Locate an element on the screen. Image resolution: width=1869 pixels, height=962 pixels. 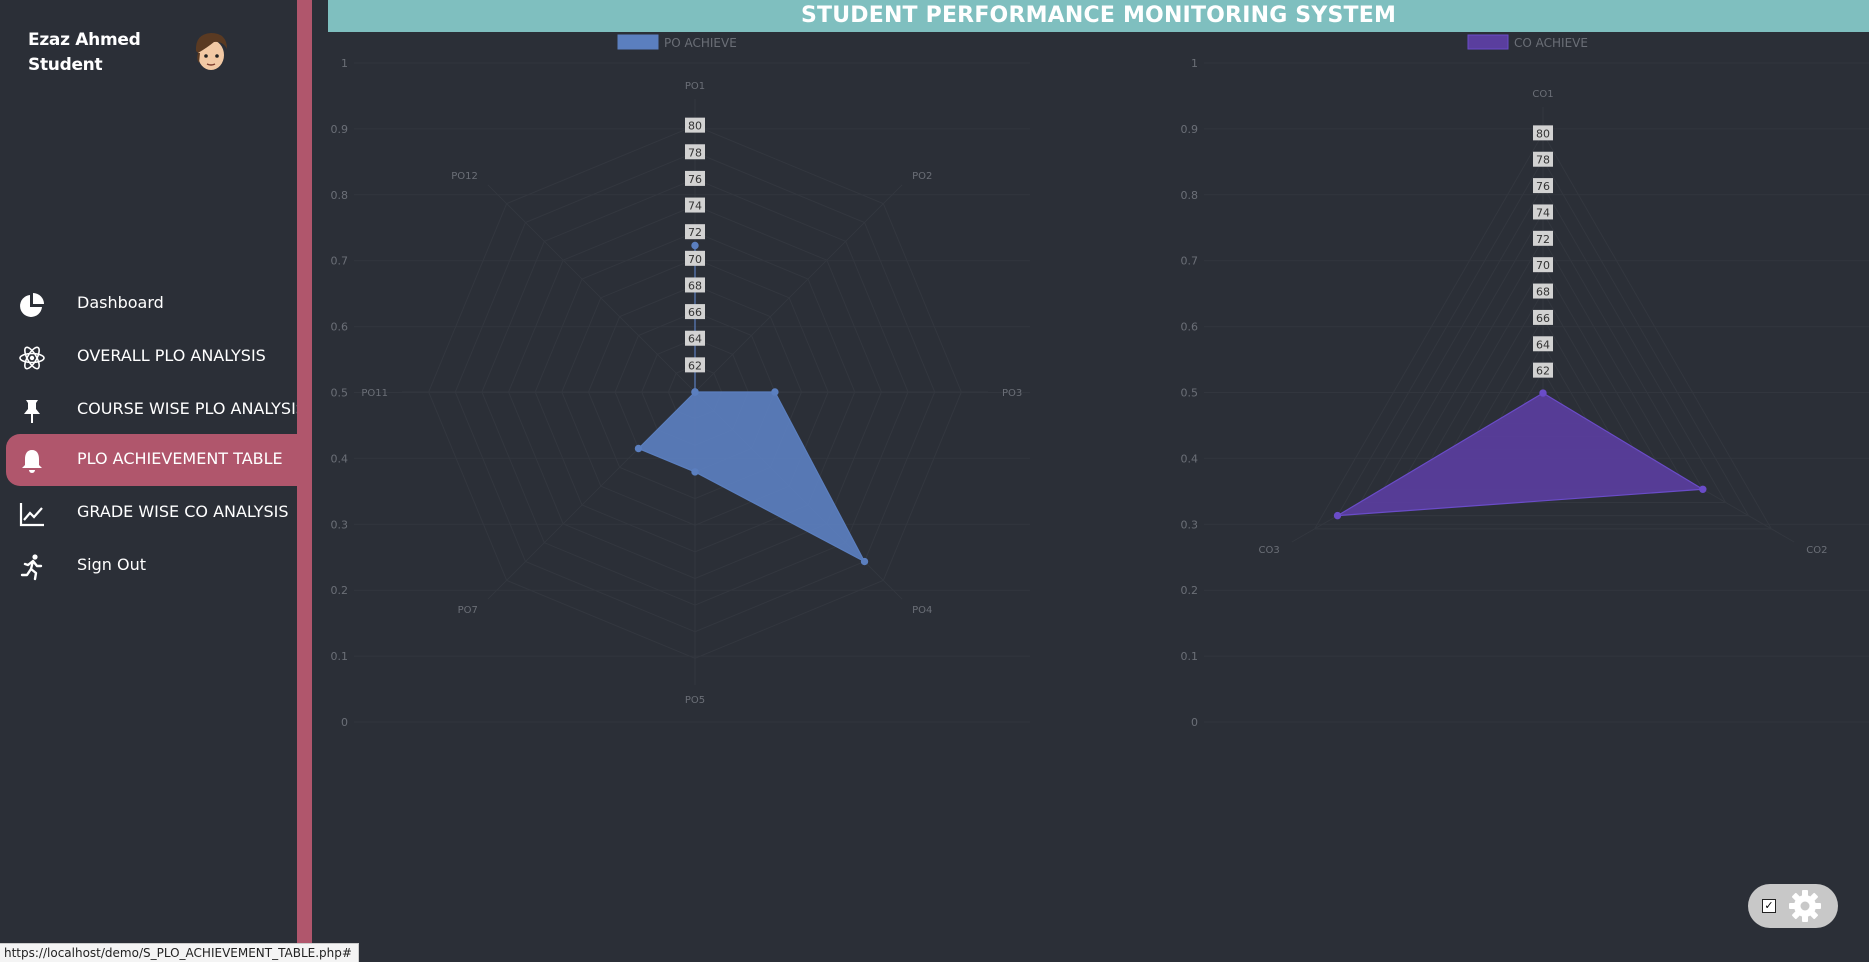
point-label: PO1 is located at coordinates (695, 86).